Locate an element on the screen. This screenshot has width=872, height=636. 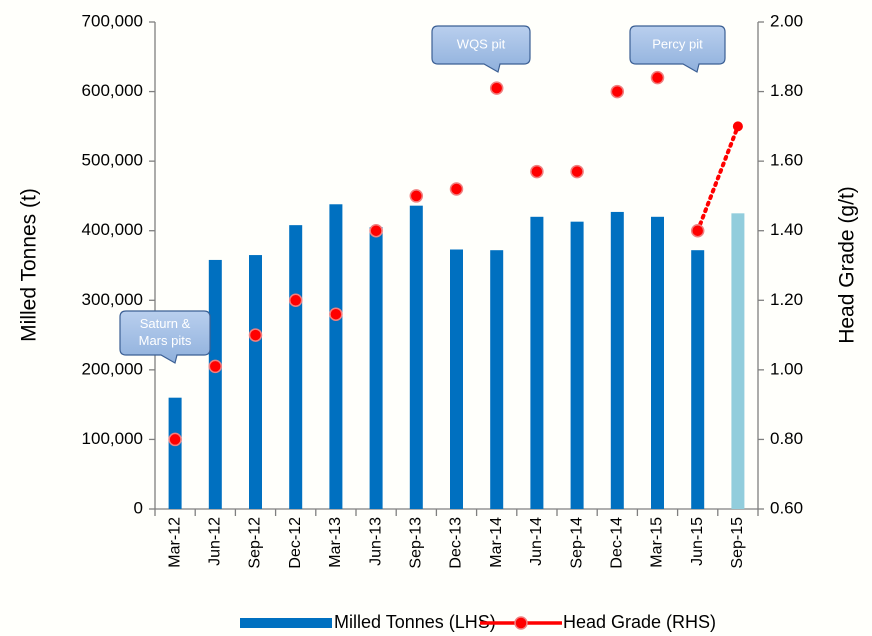
x-tick-label: Jun-12 is located at coordinates (215, 541).